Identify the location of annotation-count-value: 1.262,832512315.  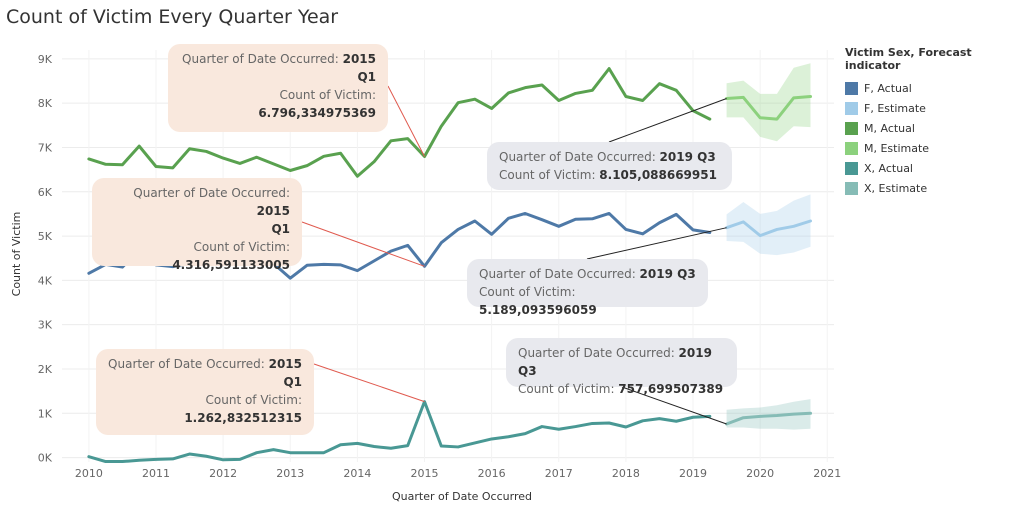
(243, 418).